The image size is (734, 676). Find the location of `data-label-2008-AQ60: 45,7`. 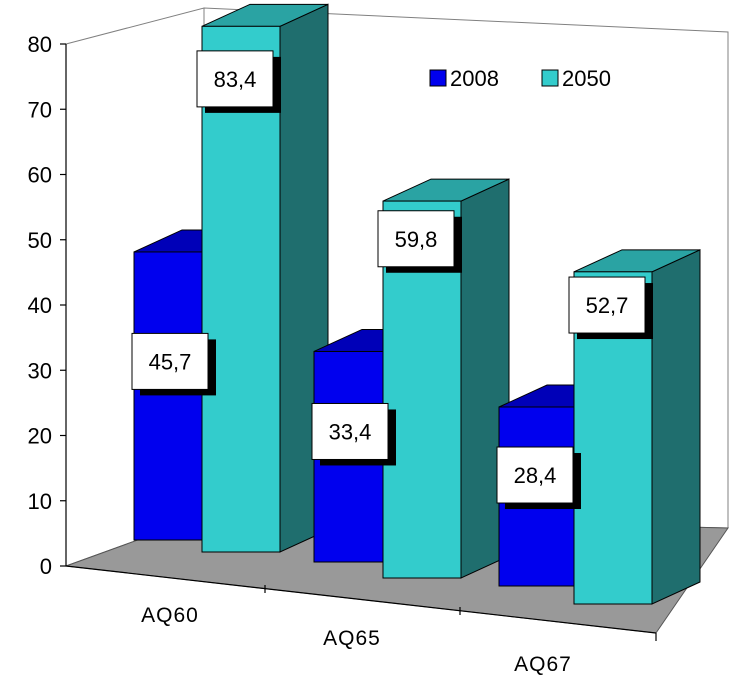

data-label-2008-AQ60: 45,7 is located at coordinates (173, 364).